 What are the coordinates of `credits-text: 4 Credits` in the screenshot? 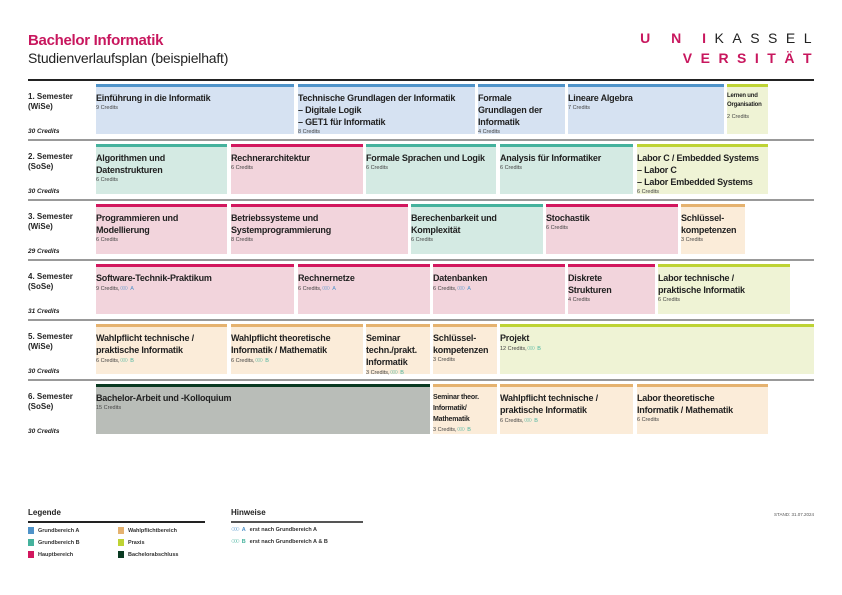 It's located at (579, 300).